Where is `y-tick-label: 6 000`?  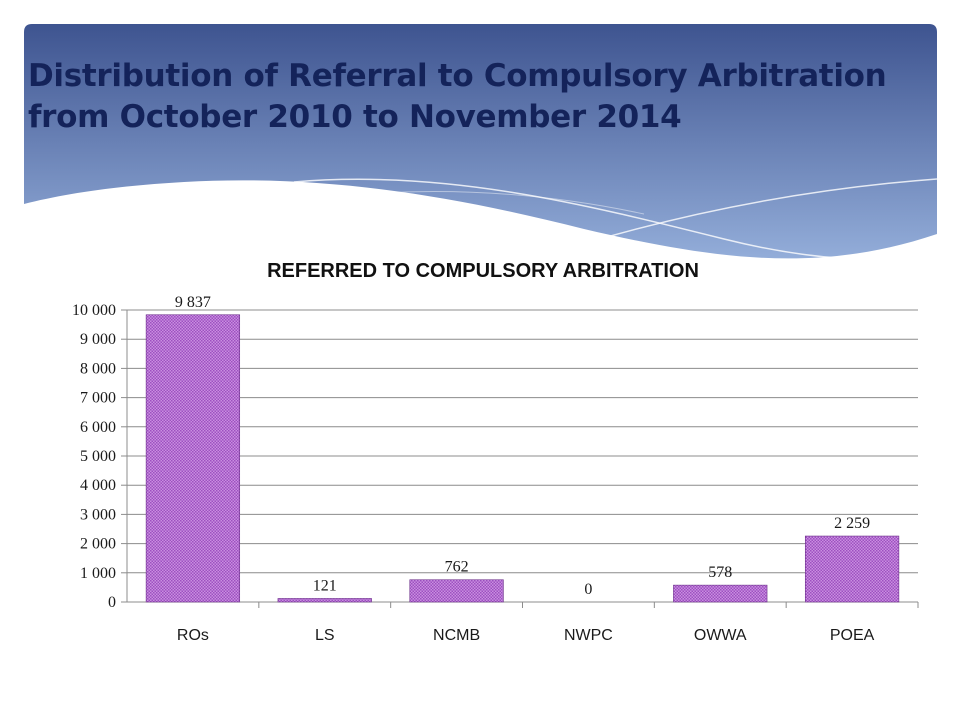
y-tick-label: 6 000 is located at coordinates (98, 427).